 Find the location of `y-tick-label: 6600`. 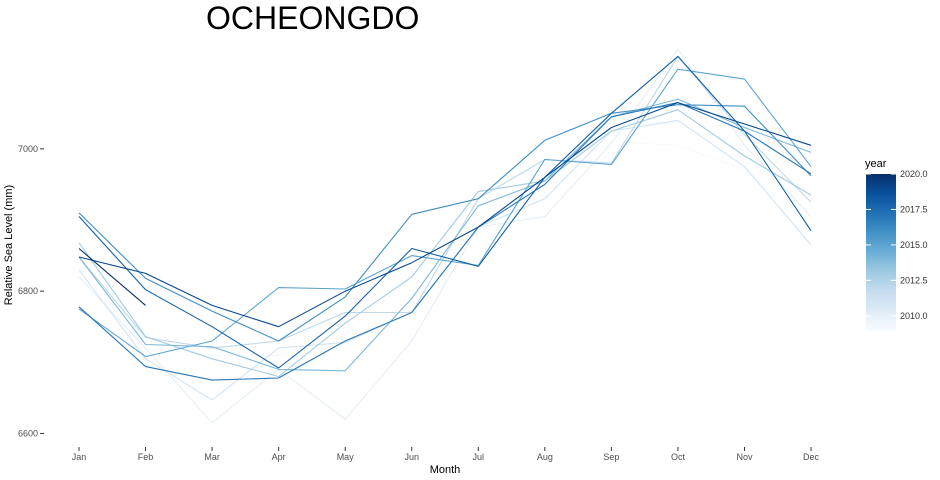

y-tick-label: 6600 is located at coordinates (28, 433).